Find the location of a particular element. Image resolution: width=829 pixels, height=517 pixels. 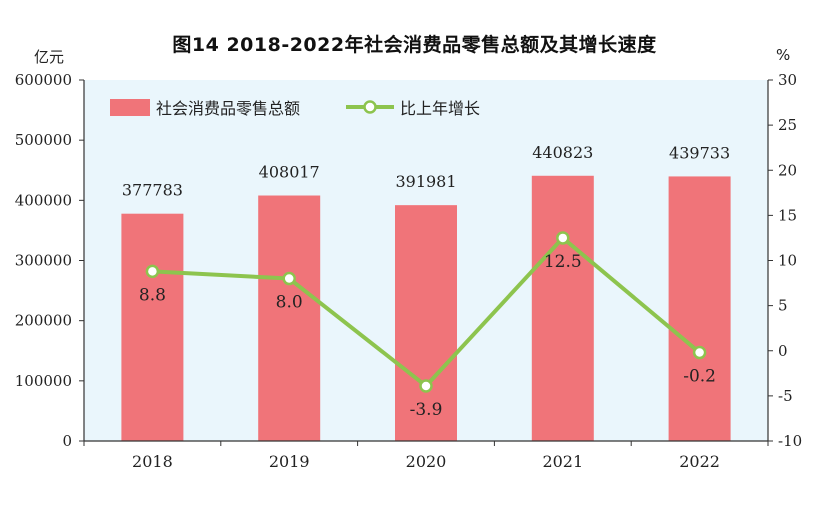

right-tick-label: 20 is located at coordinates (787, 170).